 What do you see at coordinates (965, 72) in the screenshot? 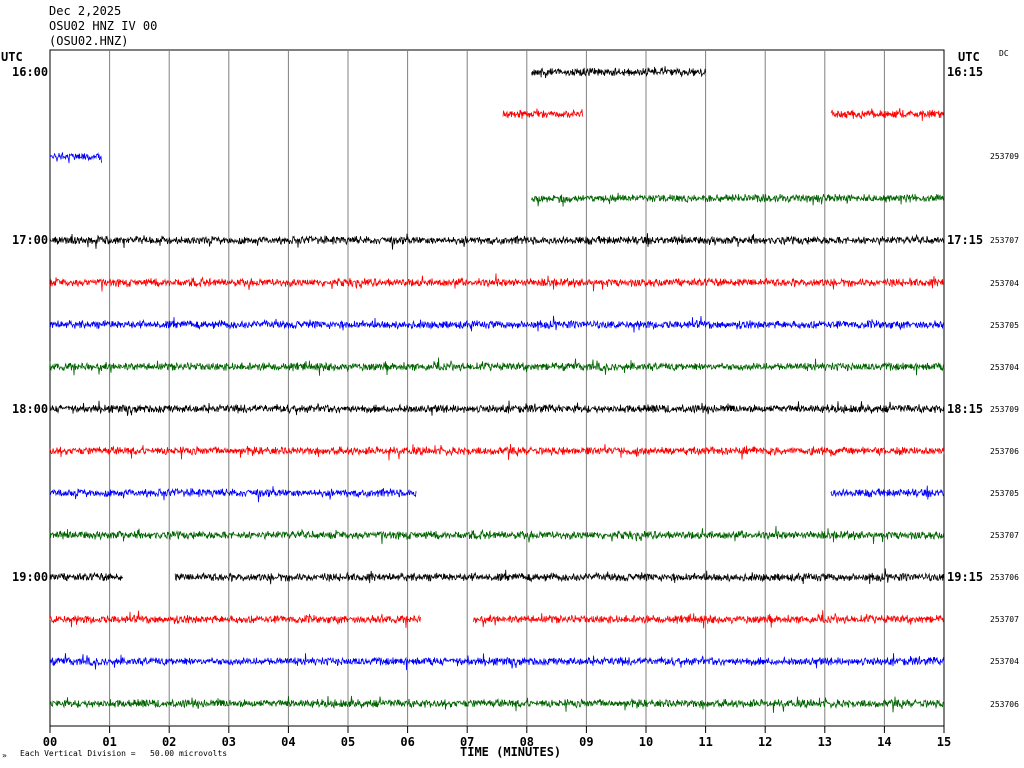
I see `row-time-right: 16:15` at bounding box center [965, 72].